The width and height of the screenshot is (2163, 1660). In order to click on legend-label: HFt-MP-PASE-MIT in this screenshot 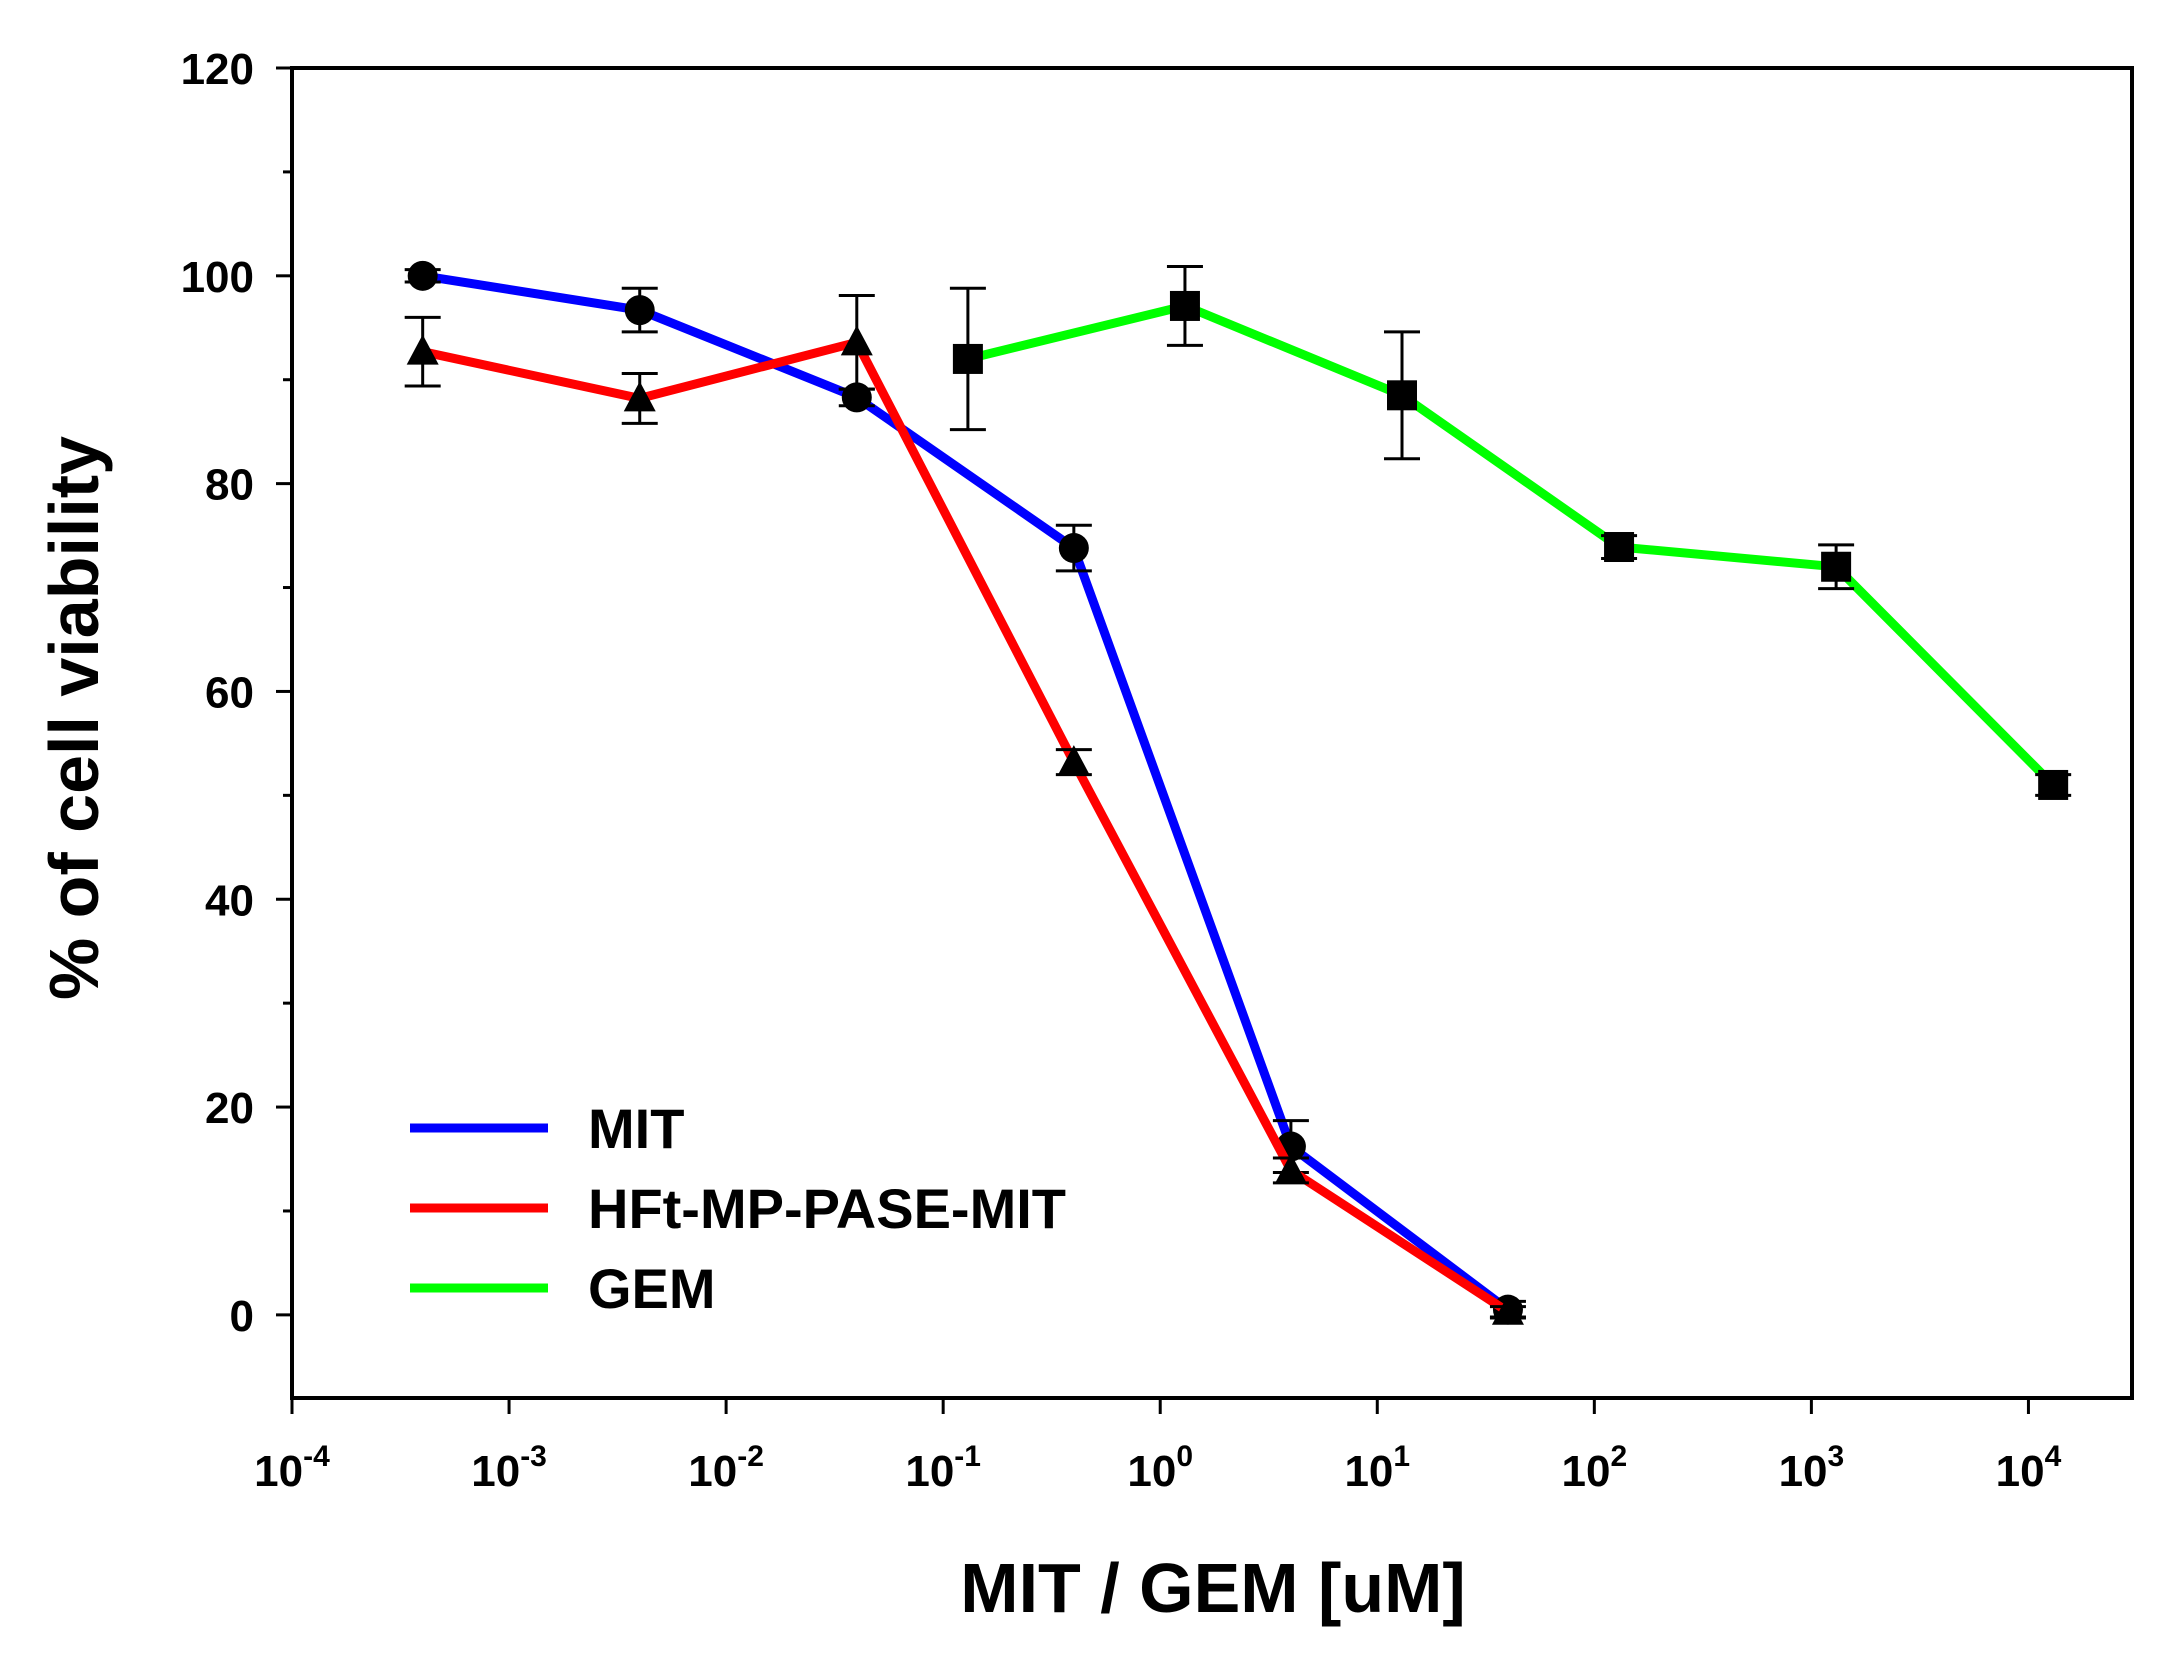, I will do `click(827, 1208)`.